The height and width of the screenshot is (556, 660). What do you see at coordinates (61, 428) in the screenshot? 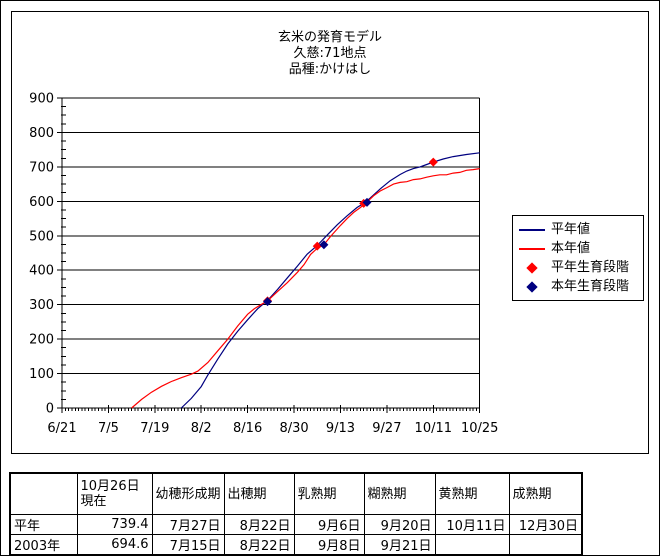
I see `x-tick-label: 6/21` at bounding box center [61, 428].